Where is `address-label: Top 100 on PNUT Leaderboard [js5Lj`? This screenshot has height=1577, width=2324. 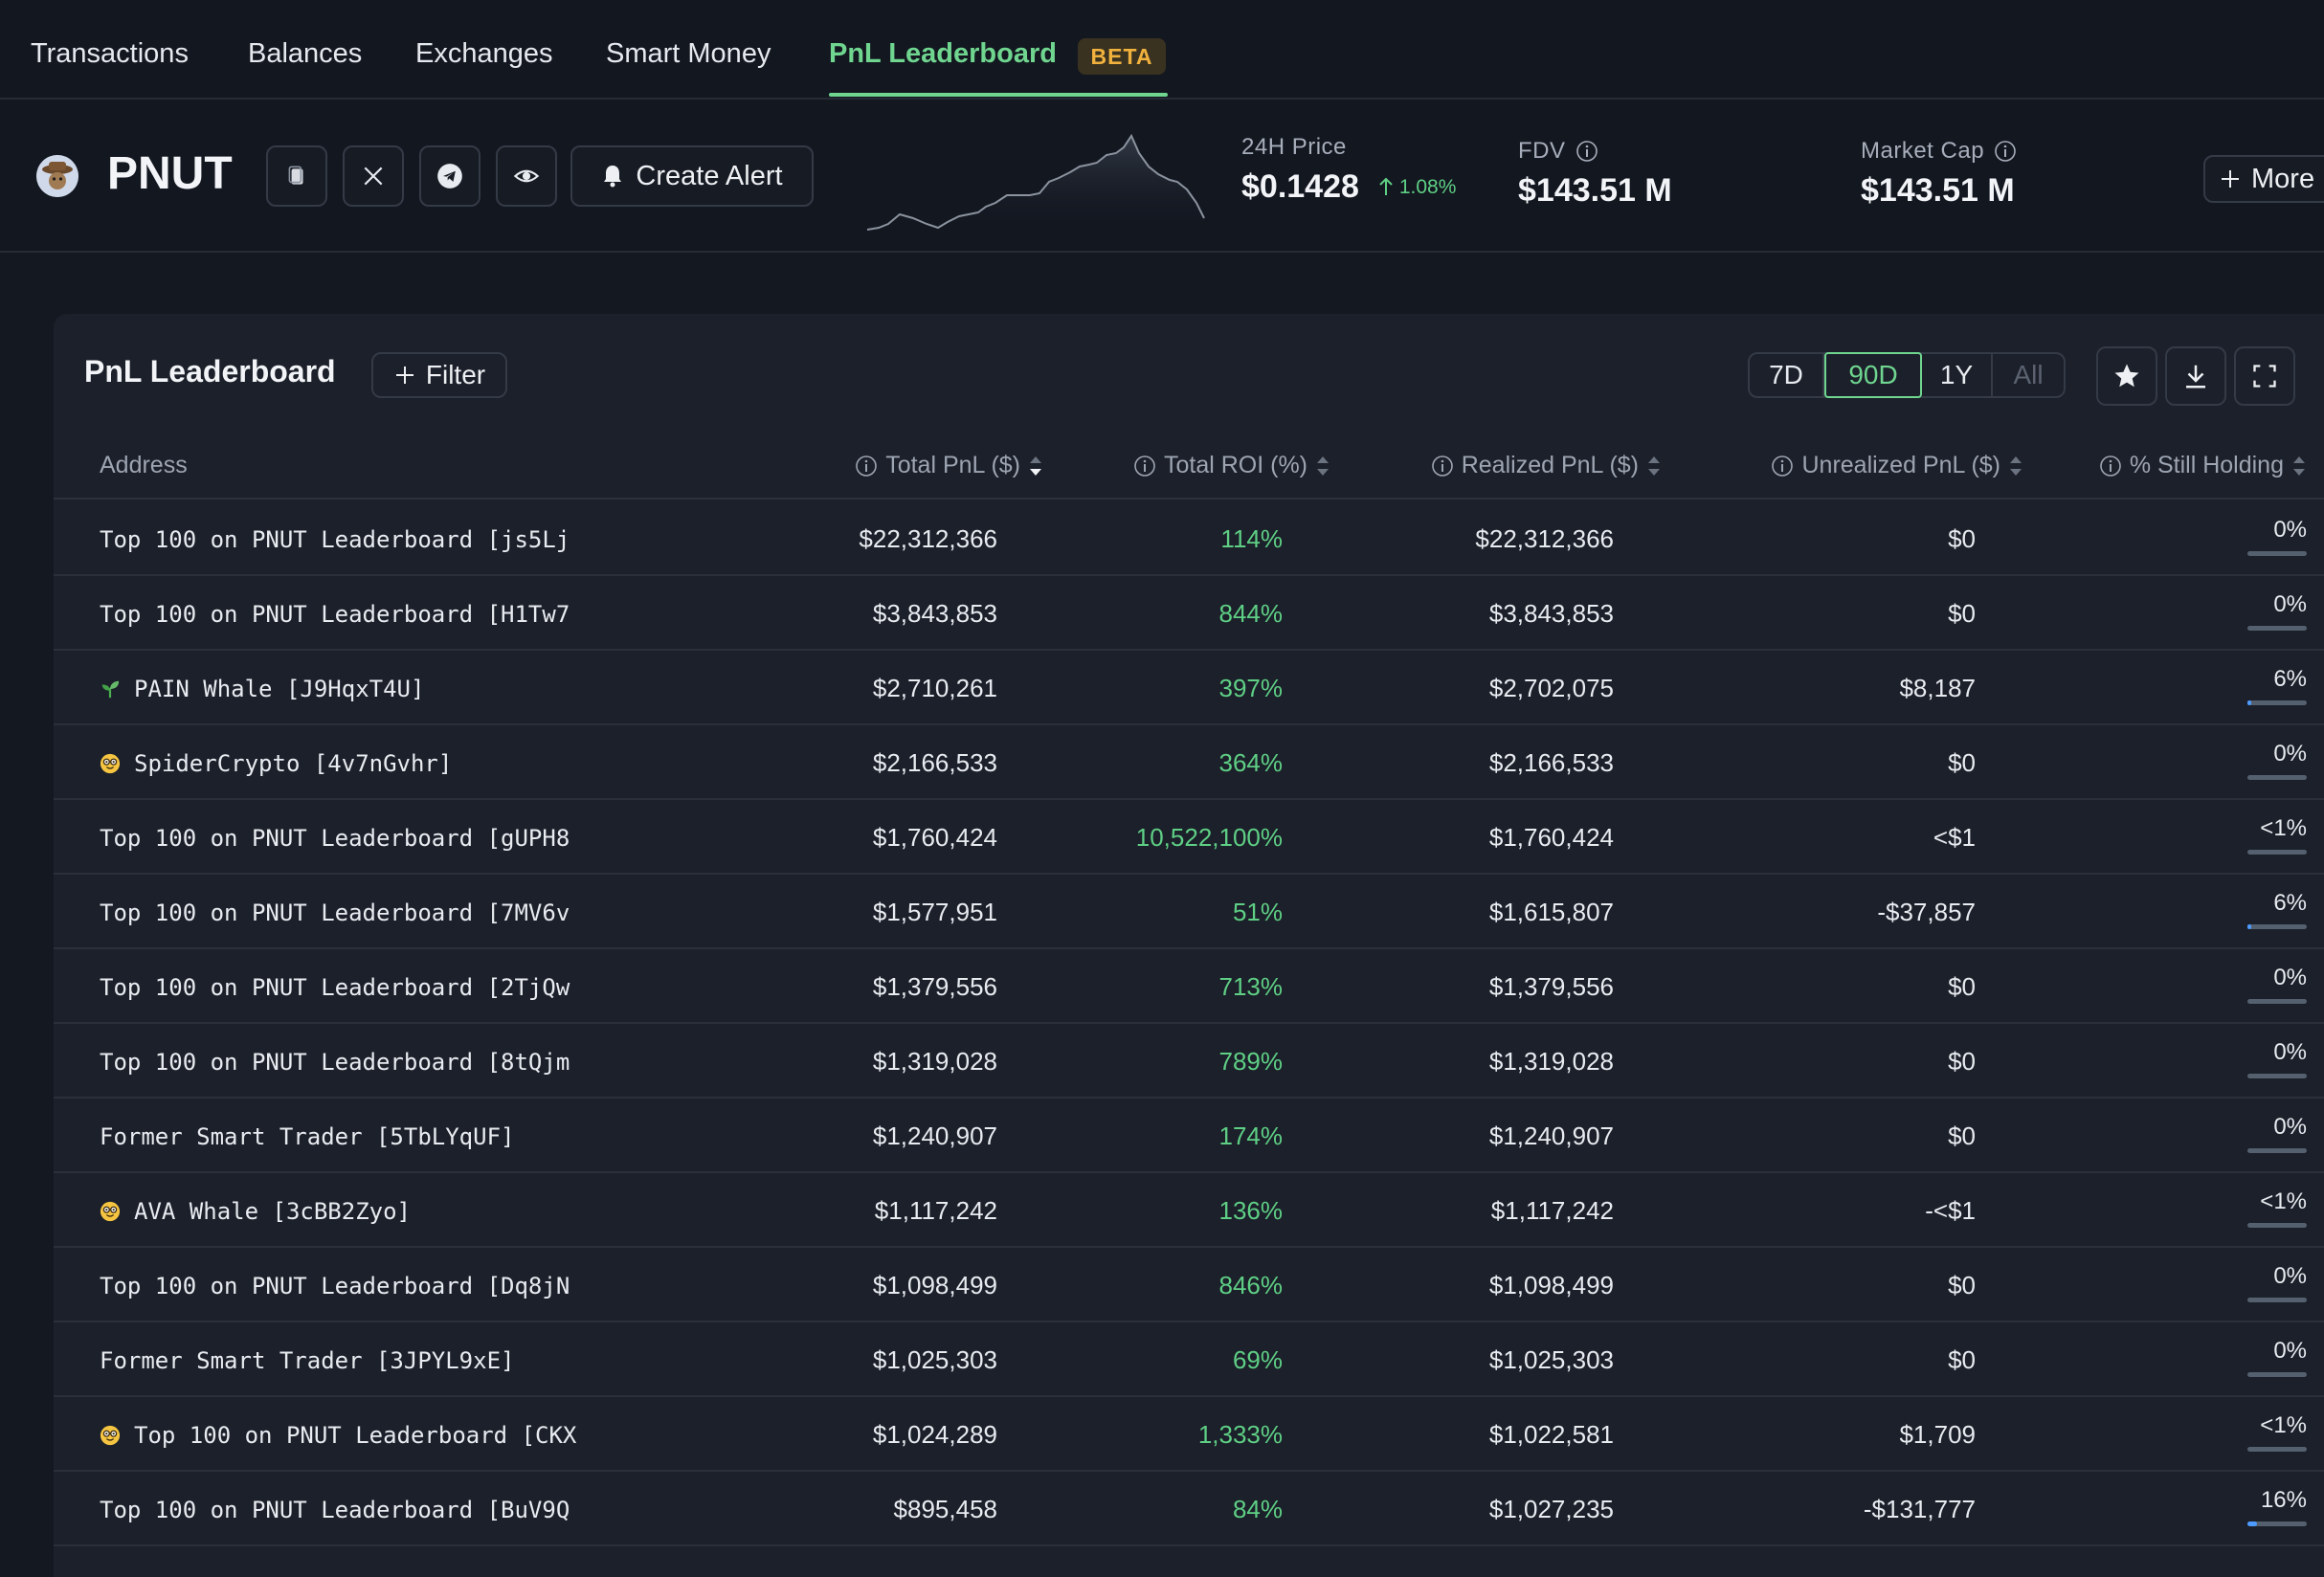
address-label: Top 100 on PNUT Leaderboard [js5Lj is located at coordinates (335, 539).